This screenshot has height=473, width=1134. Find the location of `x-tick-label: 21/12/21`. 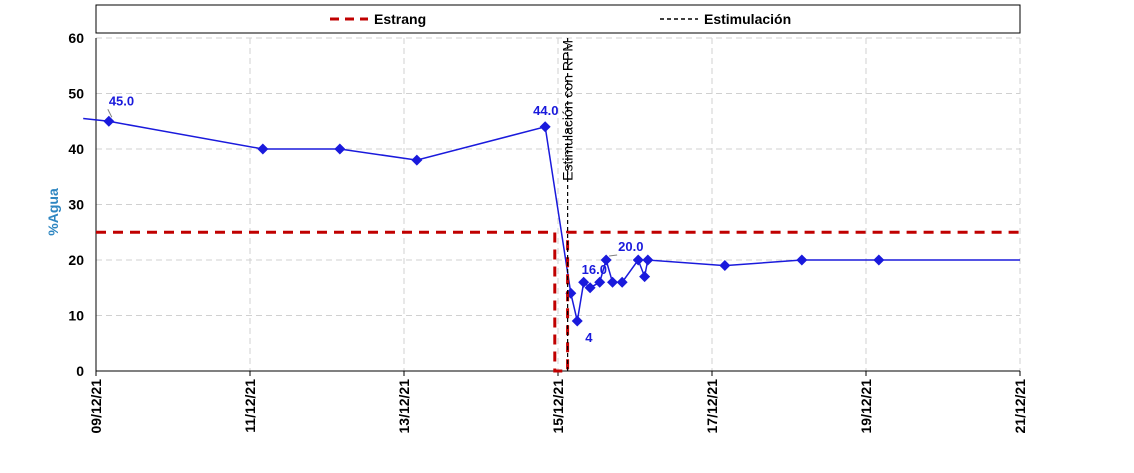

x-tick-label: 21/12/21 is located at coordinates (1020, 406).